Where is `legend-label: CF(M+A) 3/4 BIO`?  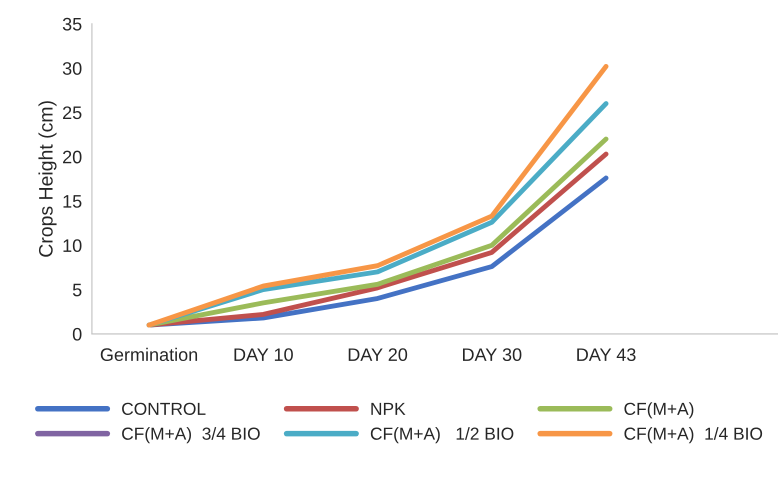
legend-label: CF(M+A) 3/4 BIO is located at coordinates (191, 435).